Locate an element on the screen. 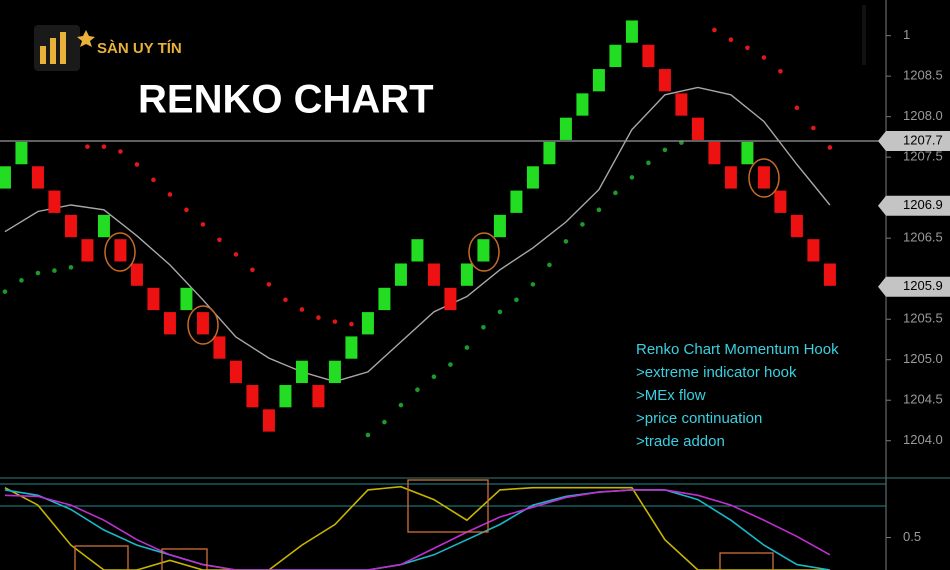  y-tick-label: 1208.5 is located at coordinates (923, 75).